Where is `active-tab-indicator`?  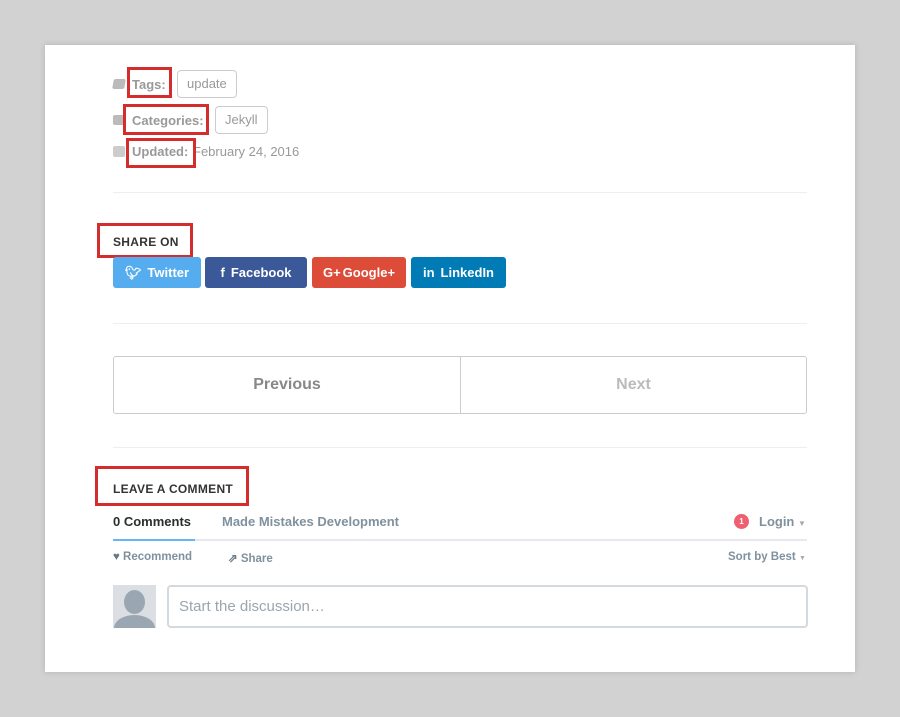 active-tab-indicator is located at coordinates (154, 540).